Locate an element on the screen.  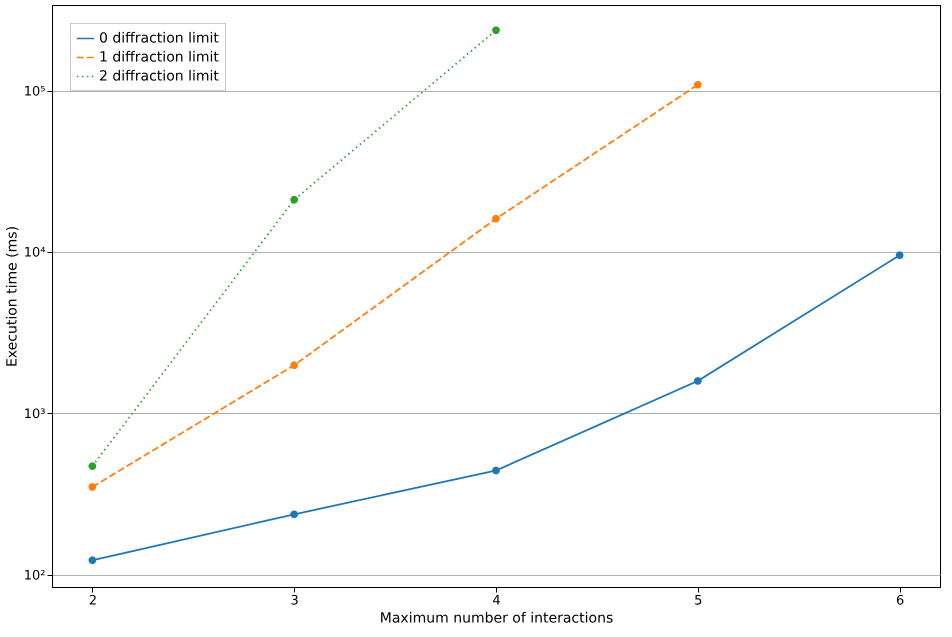
y-tick-label: 10⁵ is located at coordinates (35, 92).